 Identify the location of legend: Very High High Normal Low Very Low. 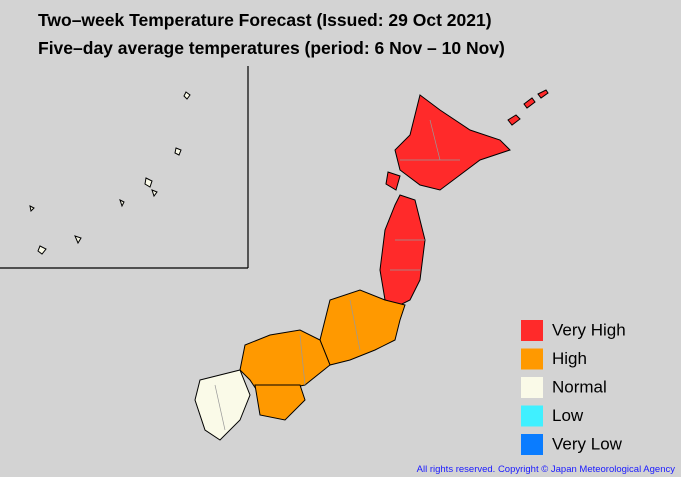
(573, 387).